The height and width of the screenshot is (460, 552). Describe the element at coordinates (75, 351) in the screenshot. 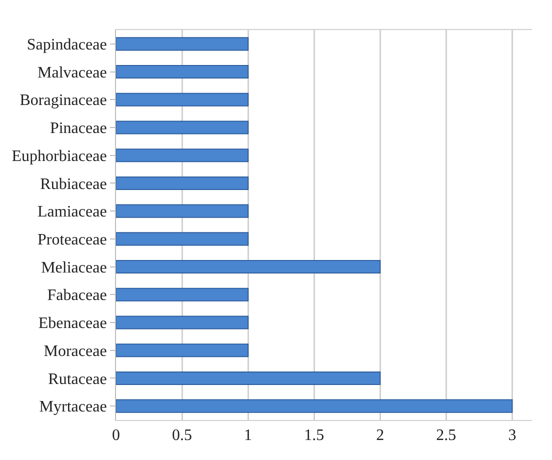

I see `y-tick-label: Moraceae` at that location.